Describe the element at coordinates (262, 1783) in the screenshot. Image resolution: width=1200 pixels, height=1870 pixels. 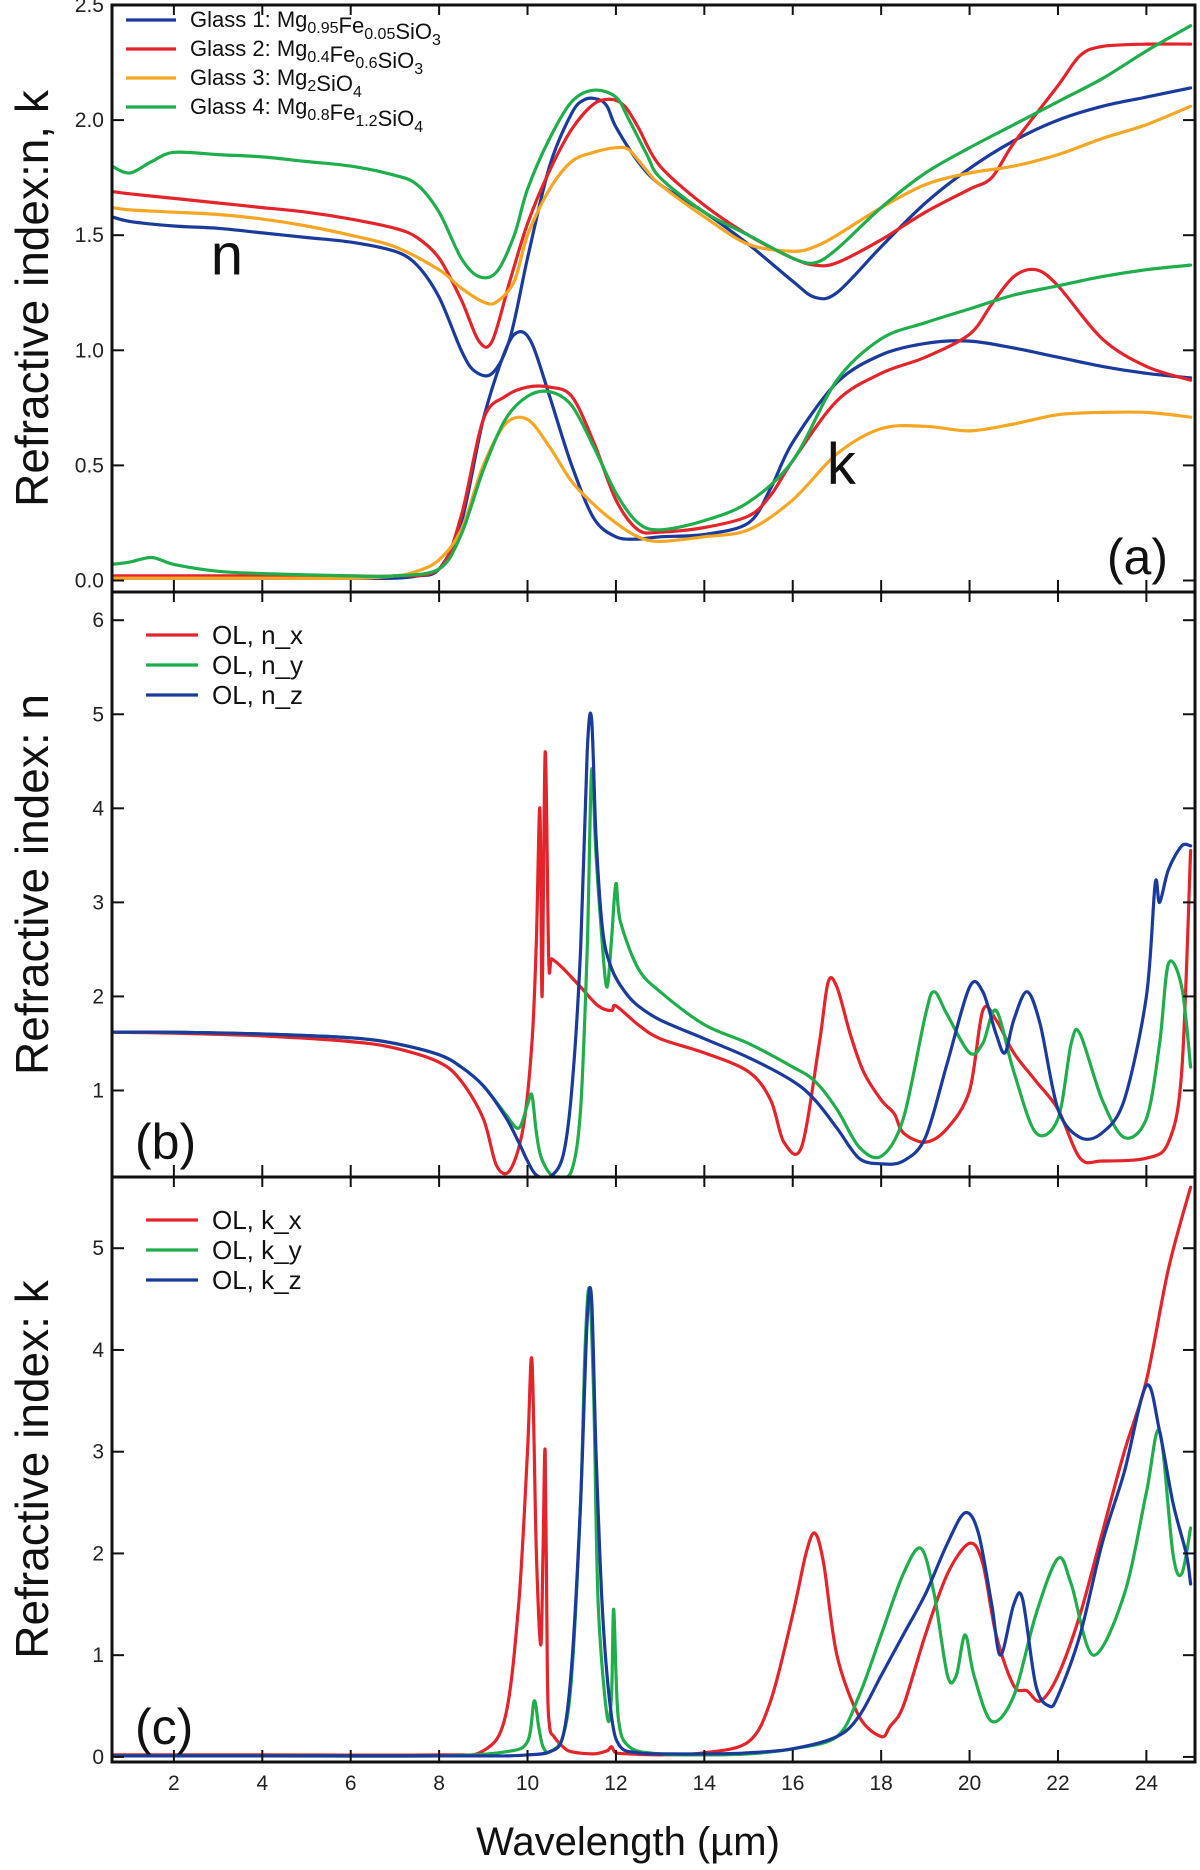
I see `x-tick-label: 4` at that location.